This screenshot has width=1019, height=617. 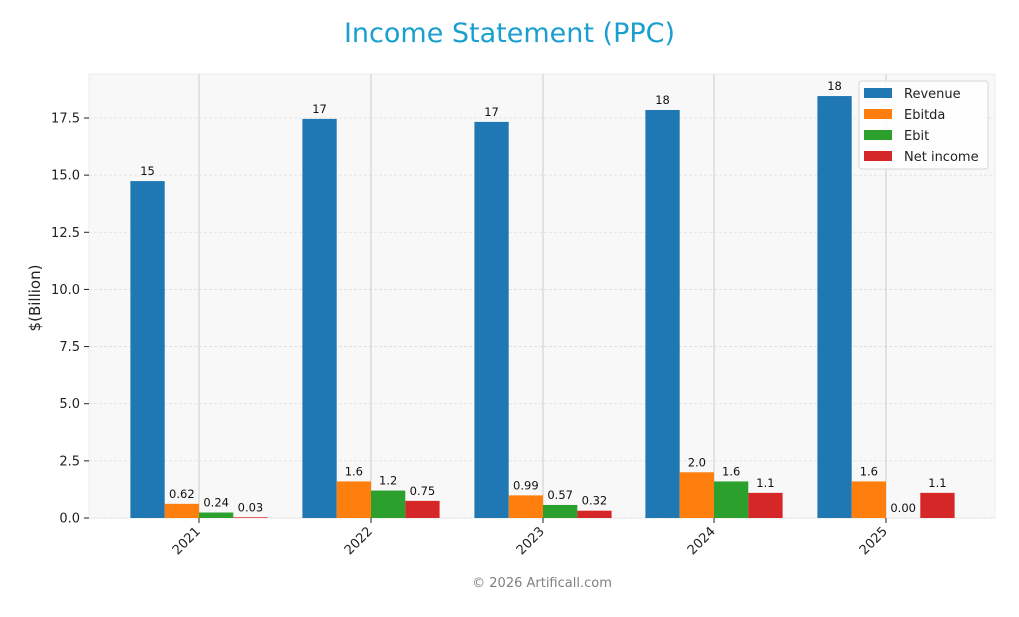 I want to click on y-tick-label: 7.5, so click(x=69, y=347).